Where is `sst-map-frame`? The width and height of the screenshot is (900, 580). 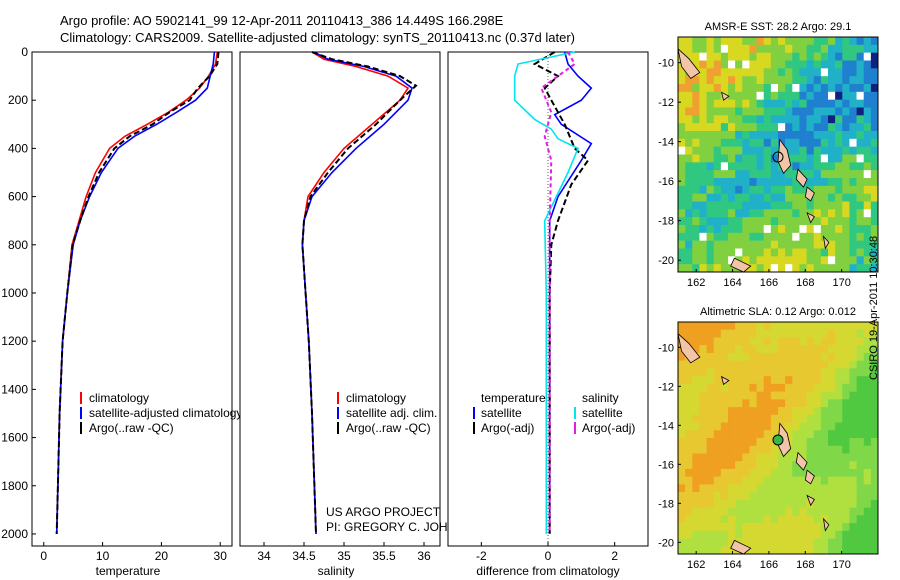 sst-map-frame is located at coordinates (778, 154).